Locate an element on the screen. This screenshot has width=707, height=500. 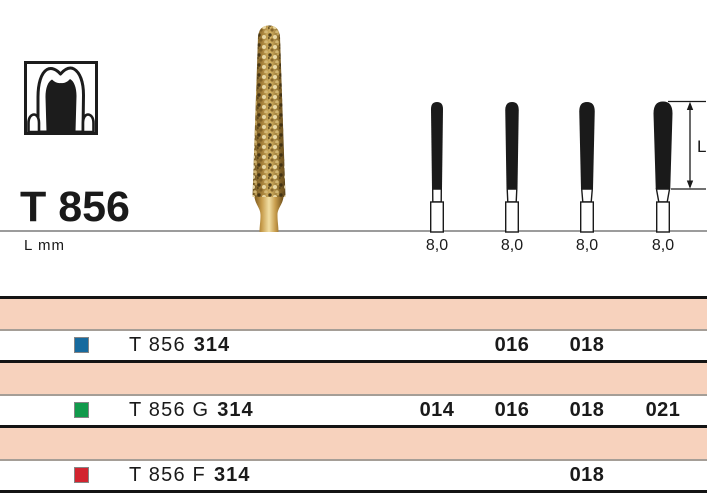
grit-color-swatch-blue is located at coordinates (81, 345).